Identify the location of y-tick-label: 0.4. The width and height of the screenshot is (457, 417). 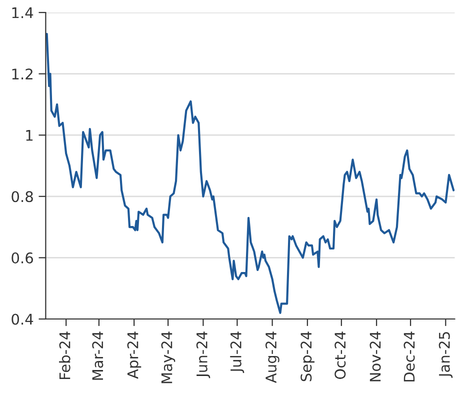
(23, 319).